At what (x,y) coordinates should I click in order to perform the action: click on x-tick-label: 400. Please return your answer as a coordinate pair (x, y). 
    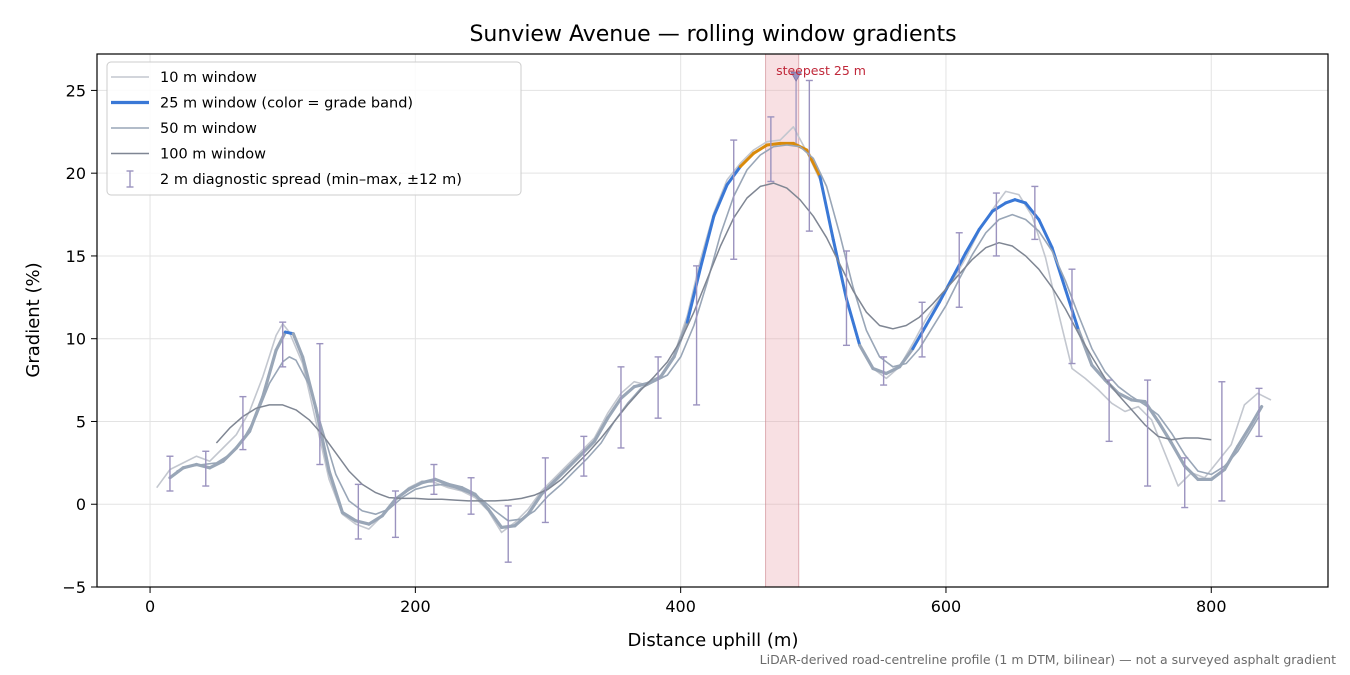
    Looking at the image, I should click on (680, 606).